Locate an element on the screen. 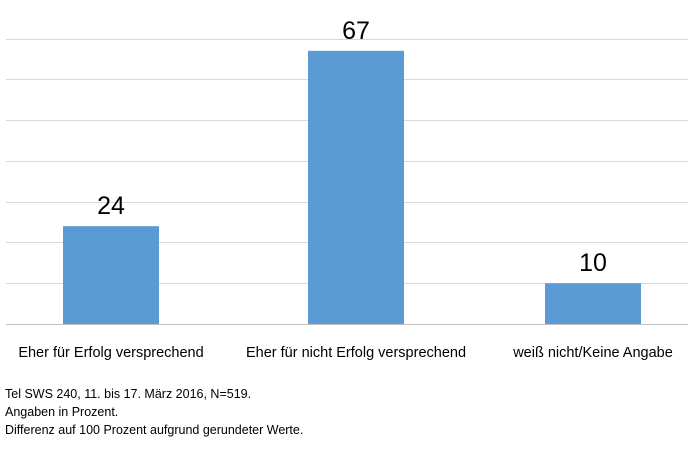  category-label: weiß nicht/Keine Angabe is located at coordinates (592, 353).